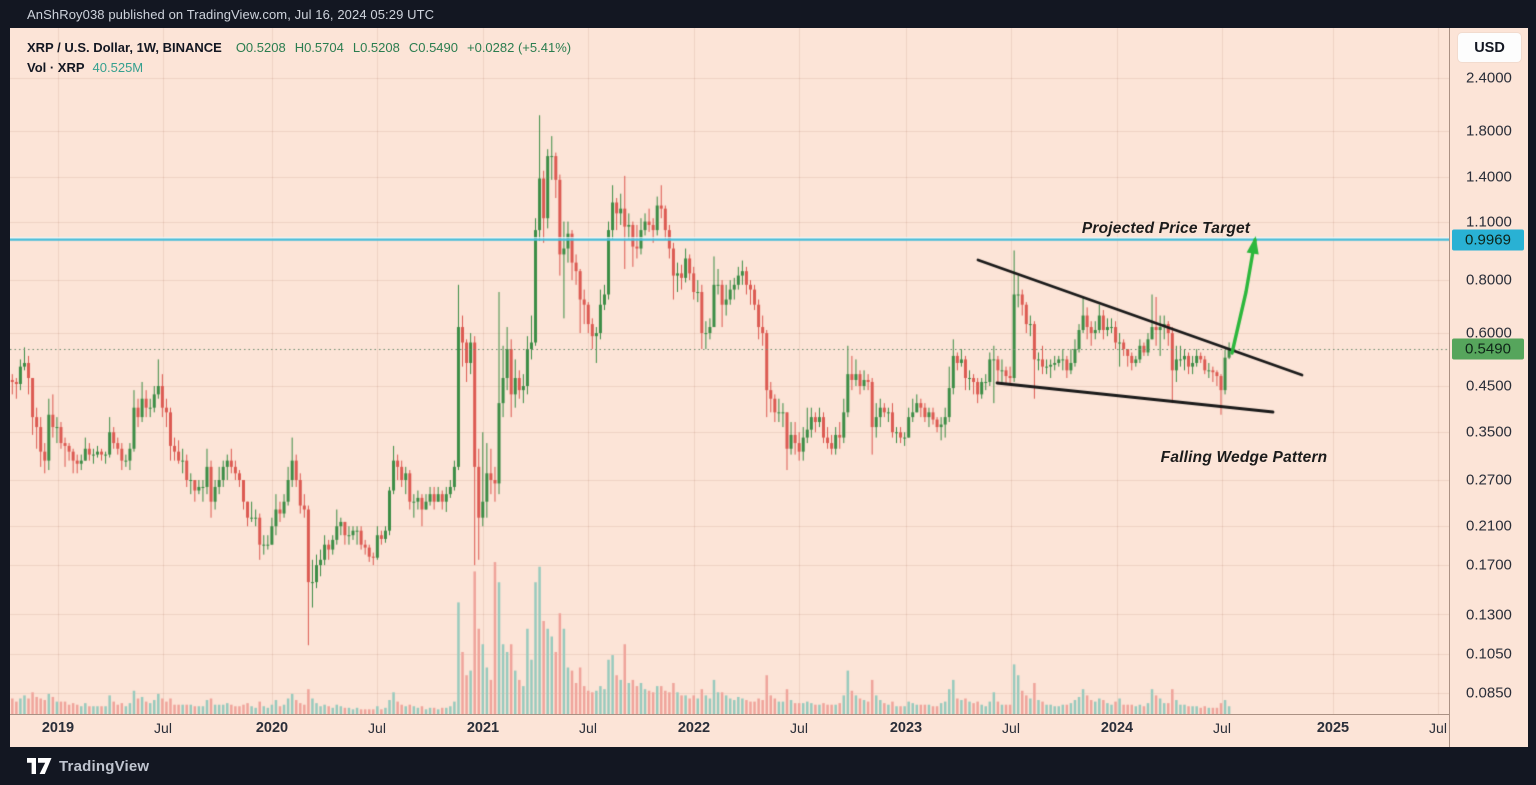 The image size is (1536, 785). What do you see at coordinates (906, 728) in the screenshot?
I see `time-axis-label: 2023` at bounding box center [906, 728].